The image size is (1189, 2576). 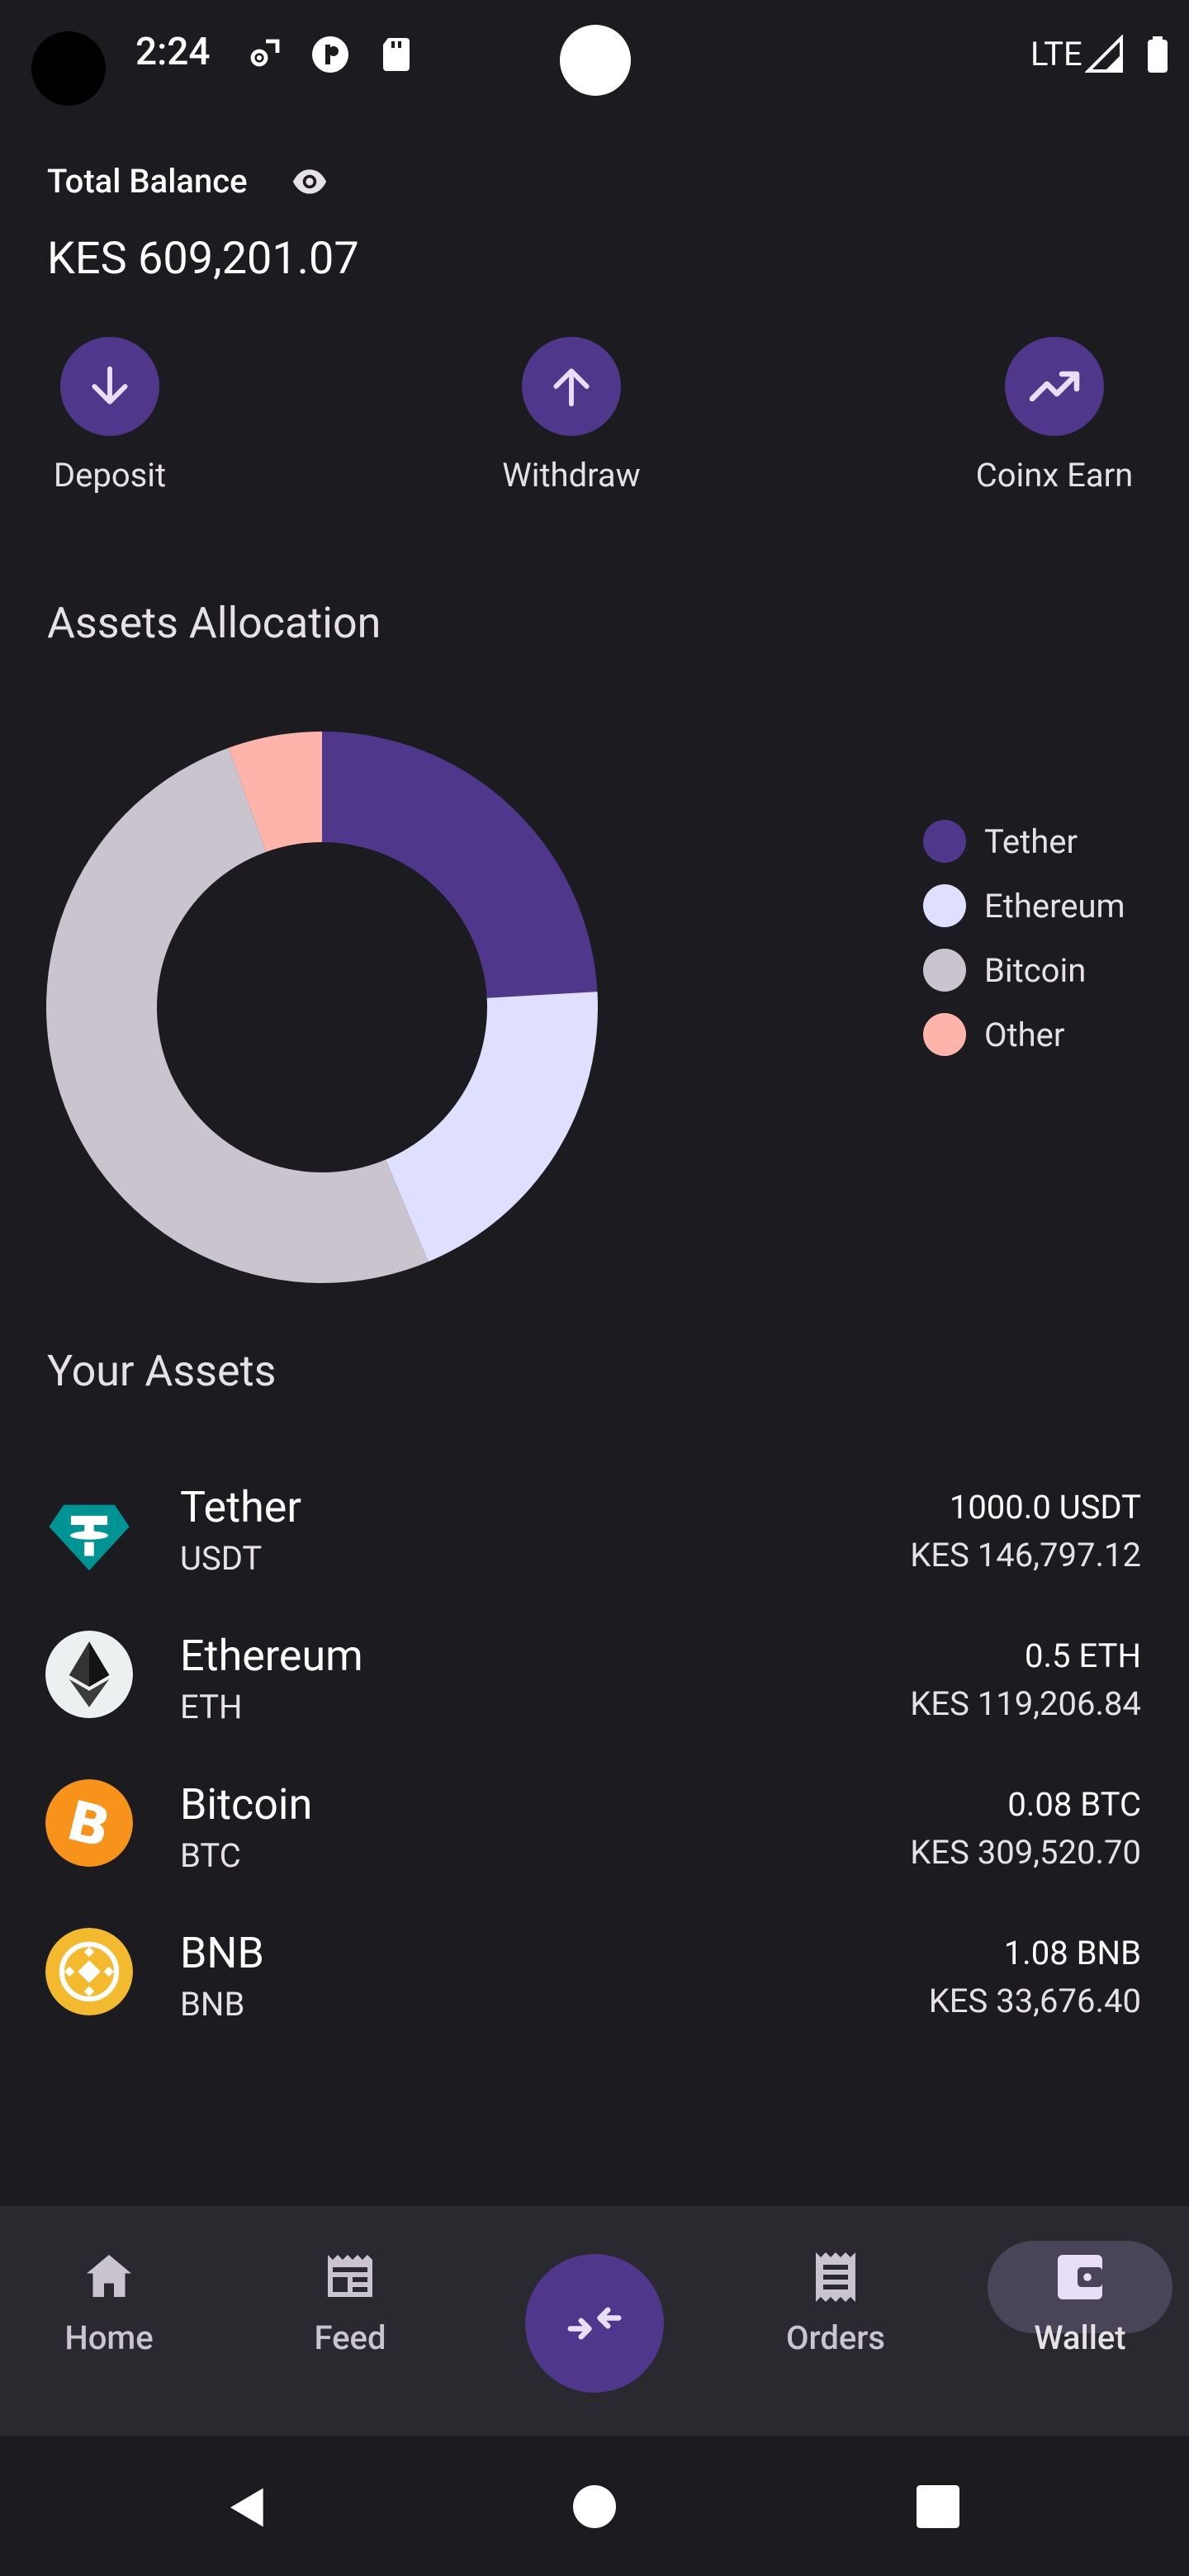 I want to click on home-circle-icon, so click(x=594, y=2506).